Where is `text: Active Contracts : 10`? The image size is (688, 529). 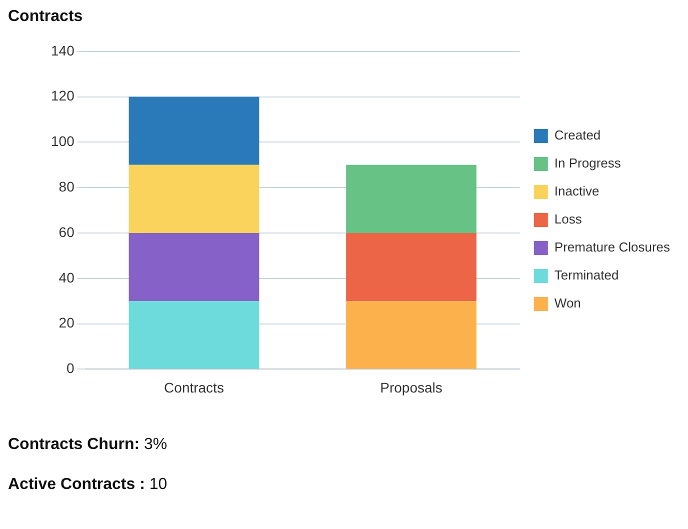 text: Active Contracts : 10 is located at coordinates (88, 485).